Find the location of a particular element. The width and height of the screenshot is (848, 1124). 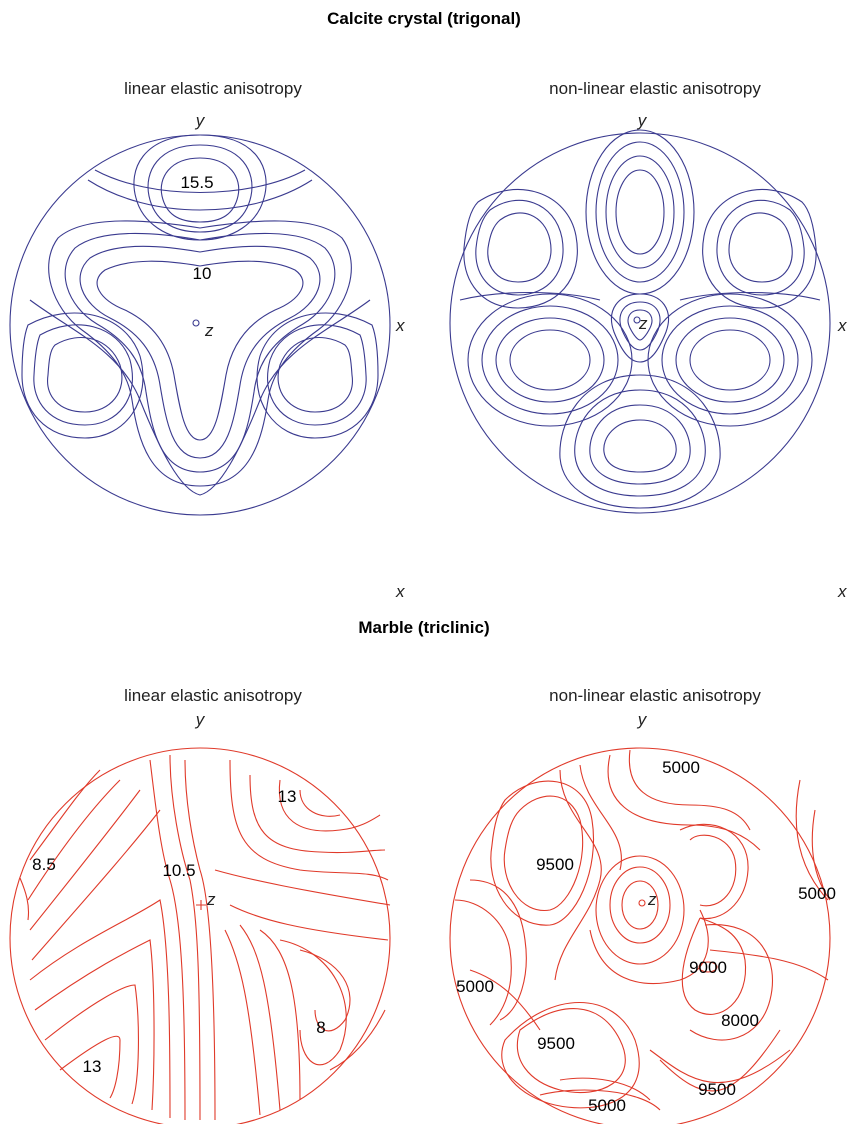

contour-label: 8000 is located at coordinates (740, 1020).